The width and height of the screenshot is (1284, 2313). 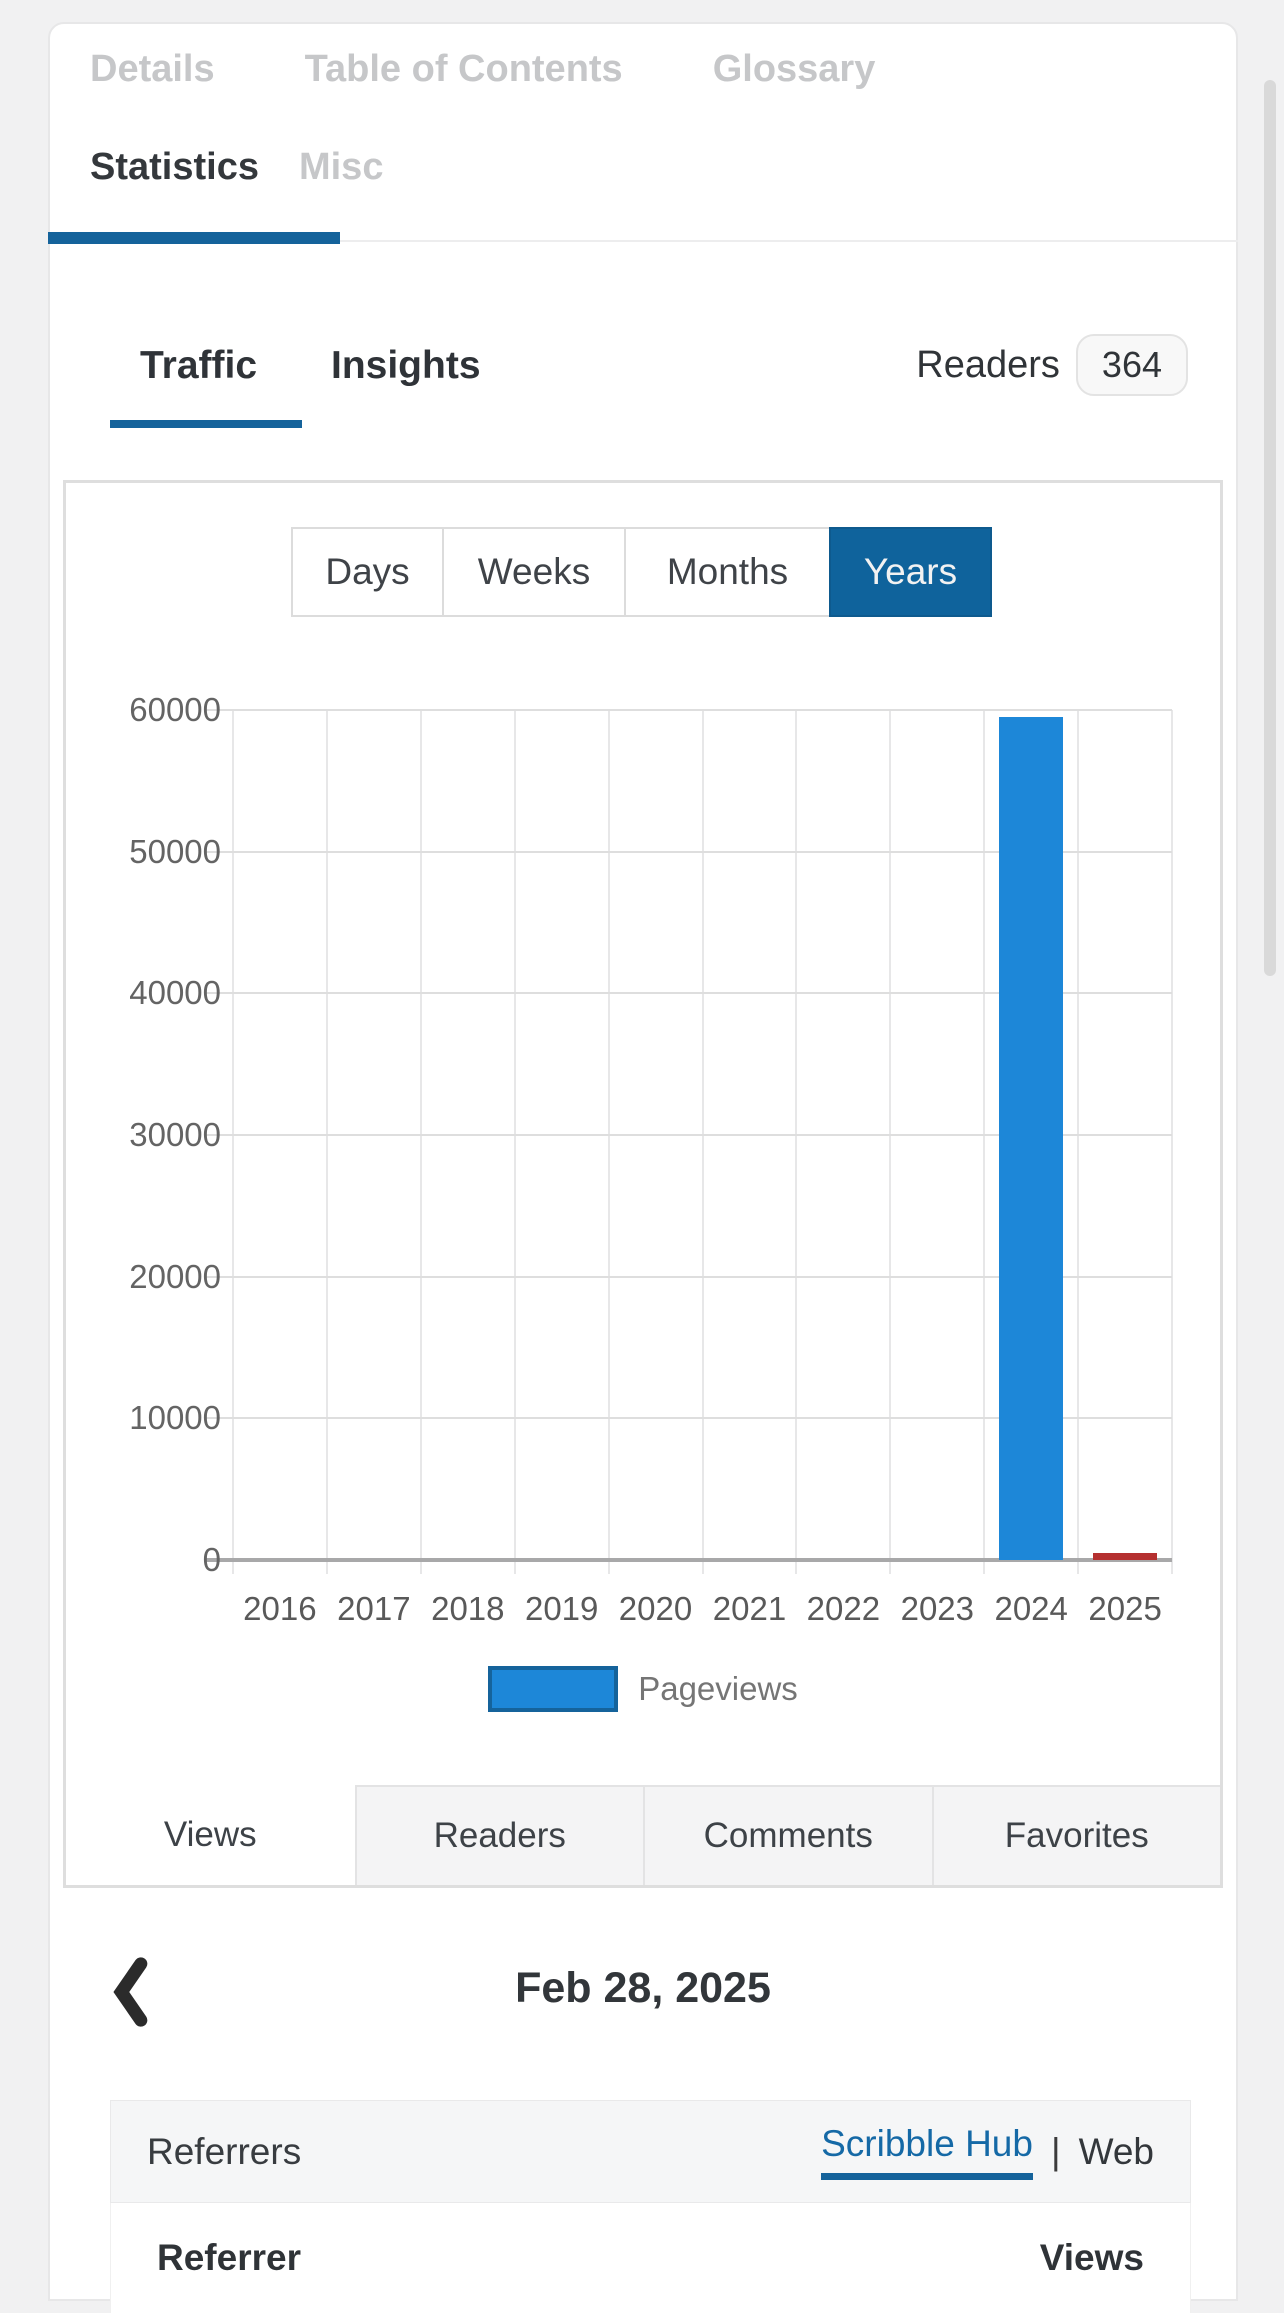 What do you see at coordinates (749, 1608) in the screenshot?
I see `x-axis-tick-label: 2021` at bounding box center [749, 1608].